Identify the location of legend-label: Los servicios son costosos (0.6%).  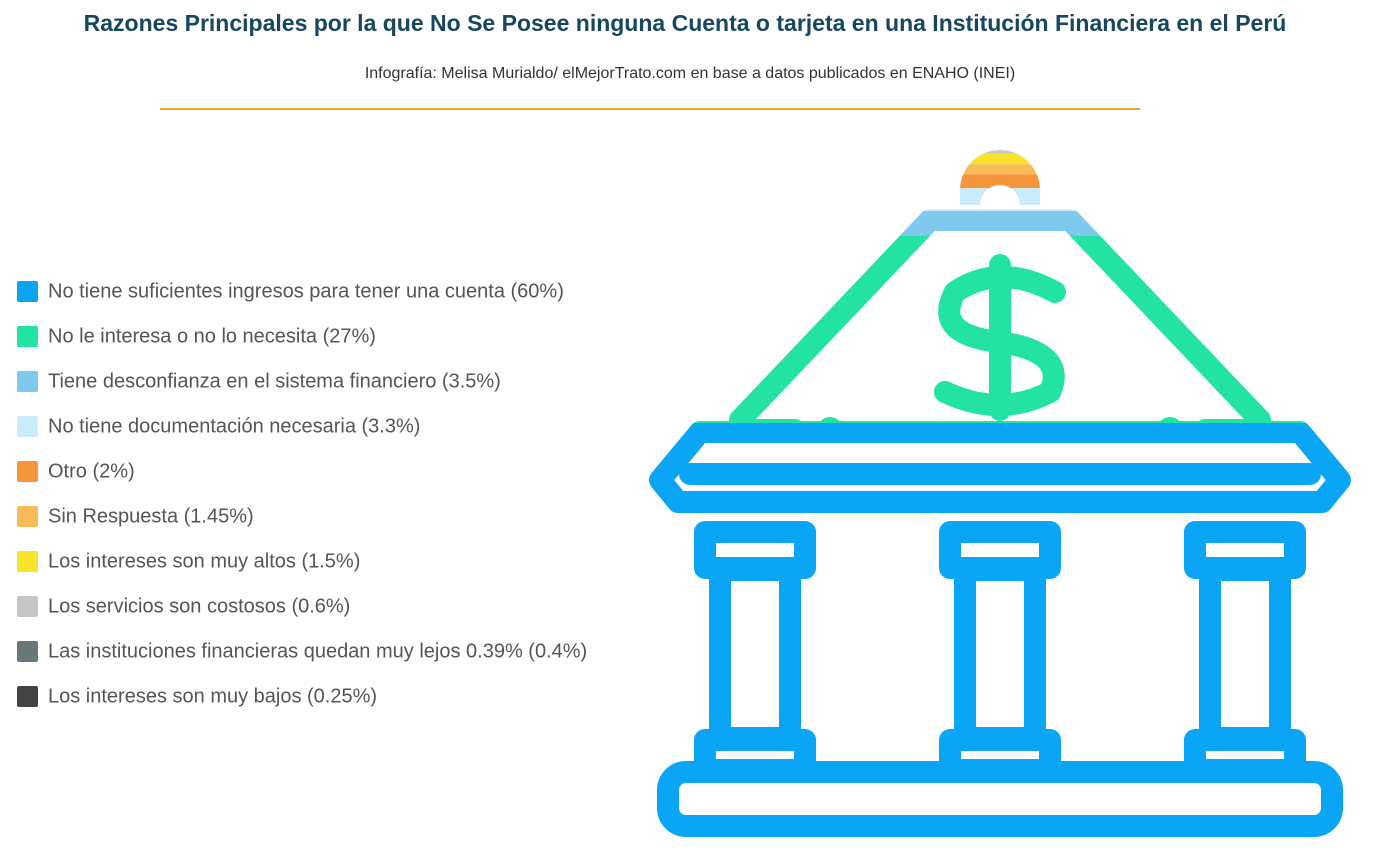
(199, 606).